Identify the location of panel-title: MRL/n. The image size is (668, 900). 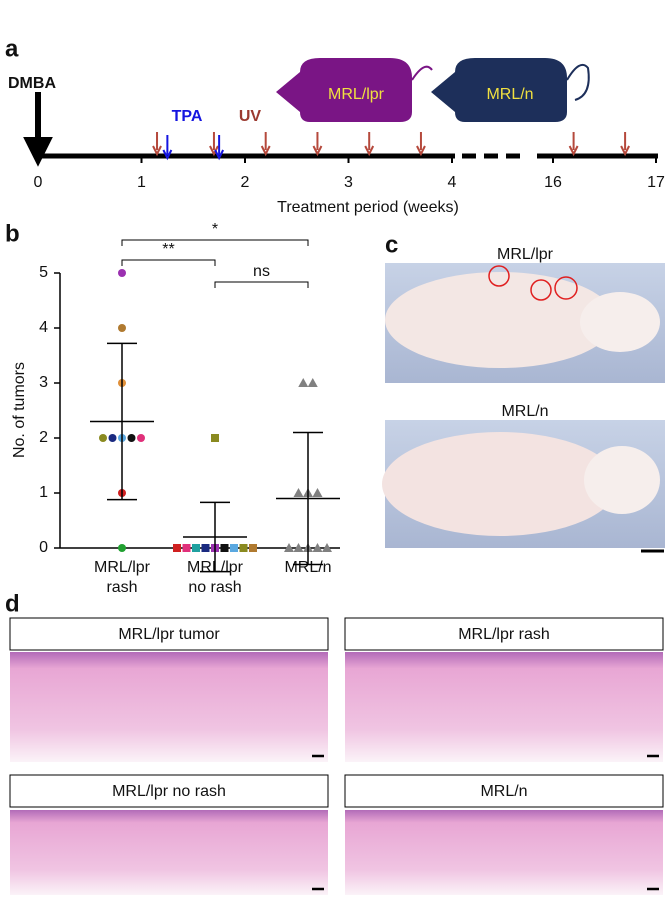
(503, 791).